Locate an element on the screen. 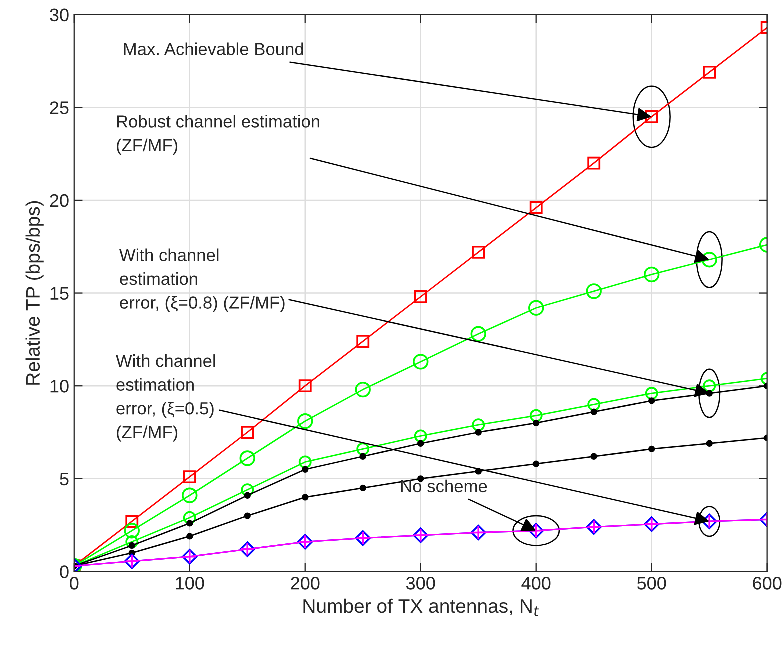  x-tick-label: 100 is located at coordinates (190, 583).